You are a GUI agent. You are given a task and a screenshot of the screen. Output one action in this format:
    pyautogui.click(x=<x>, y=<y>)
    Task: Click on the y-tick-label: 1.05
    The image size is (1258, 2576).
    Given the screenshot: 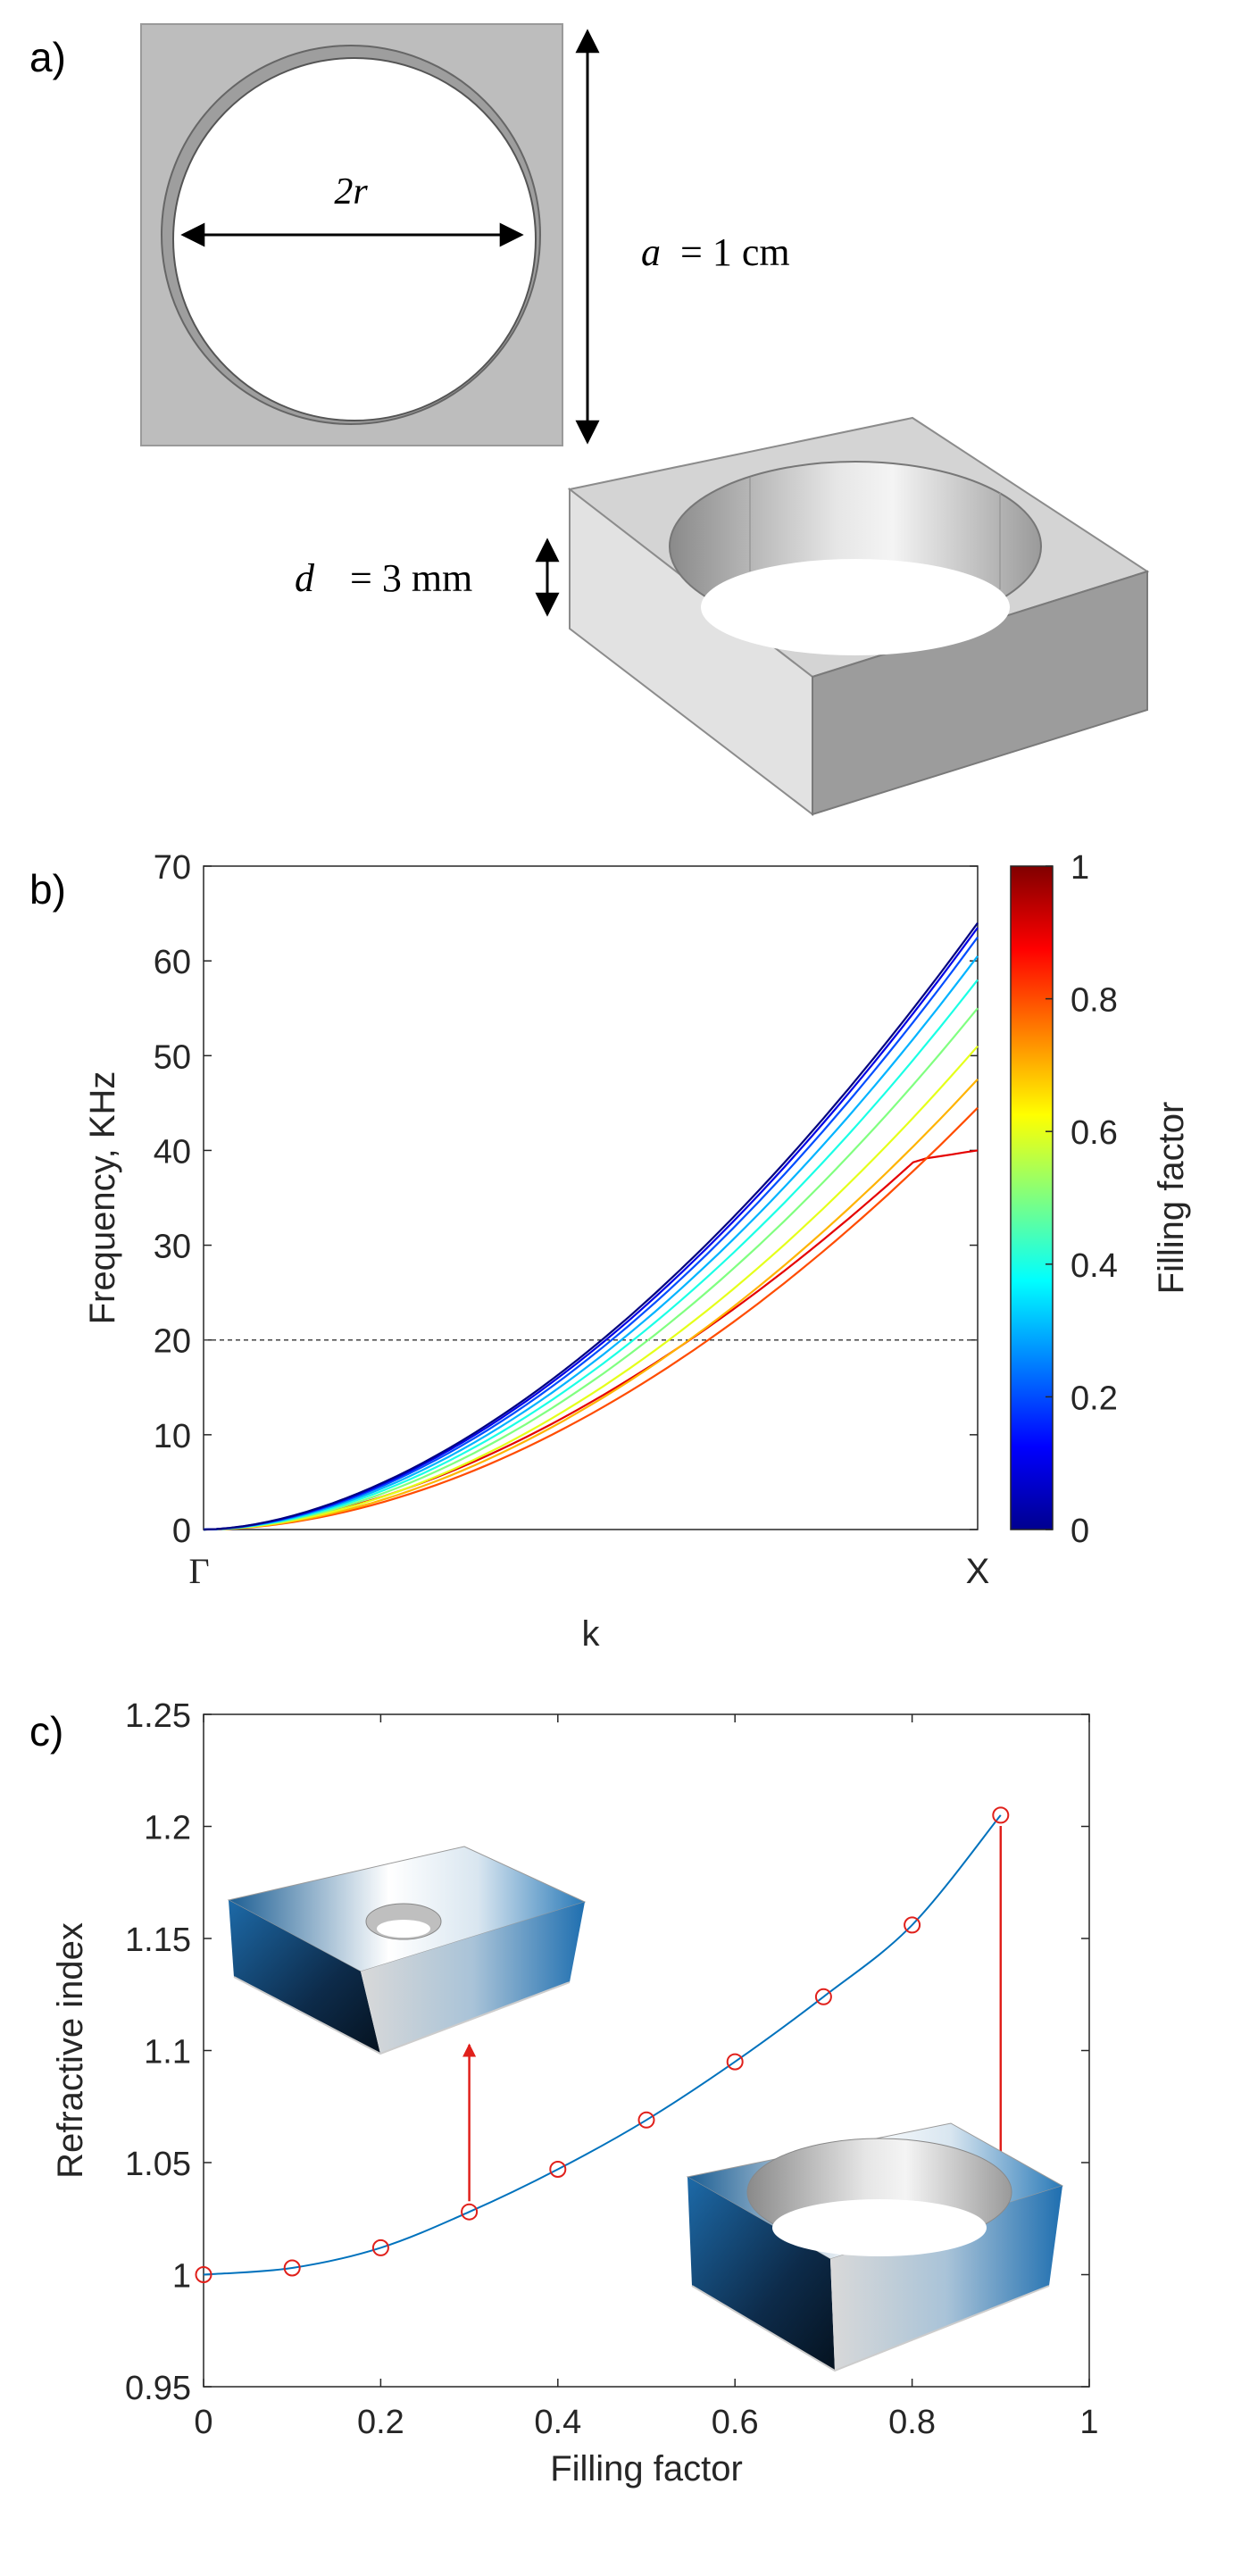 What is the action you would take?
    pyautogui.click(x=158, y=2164)
    